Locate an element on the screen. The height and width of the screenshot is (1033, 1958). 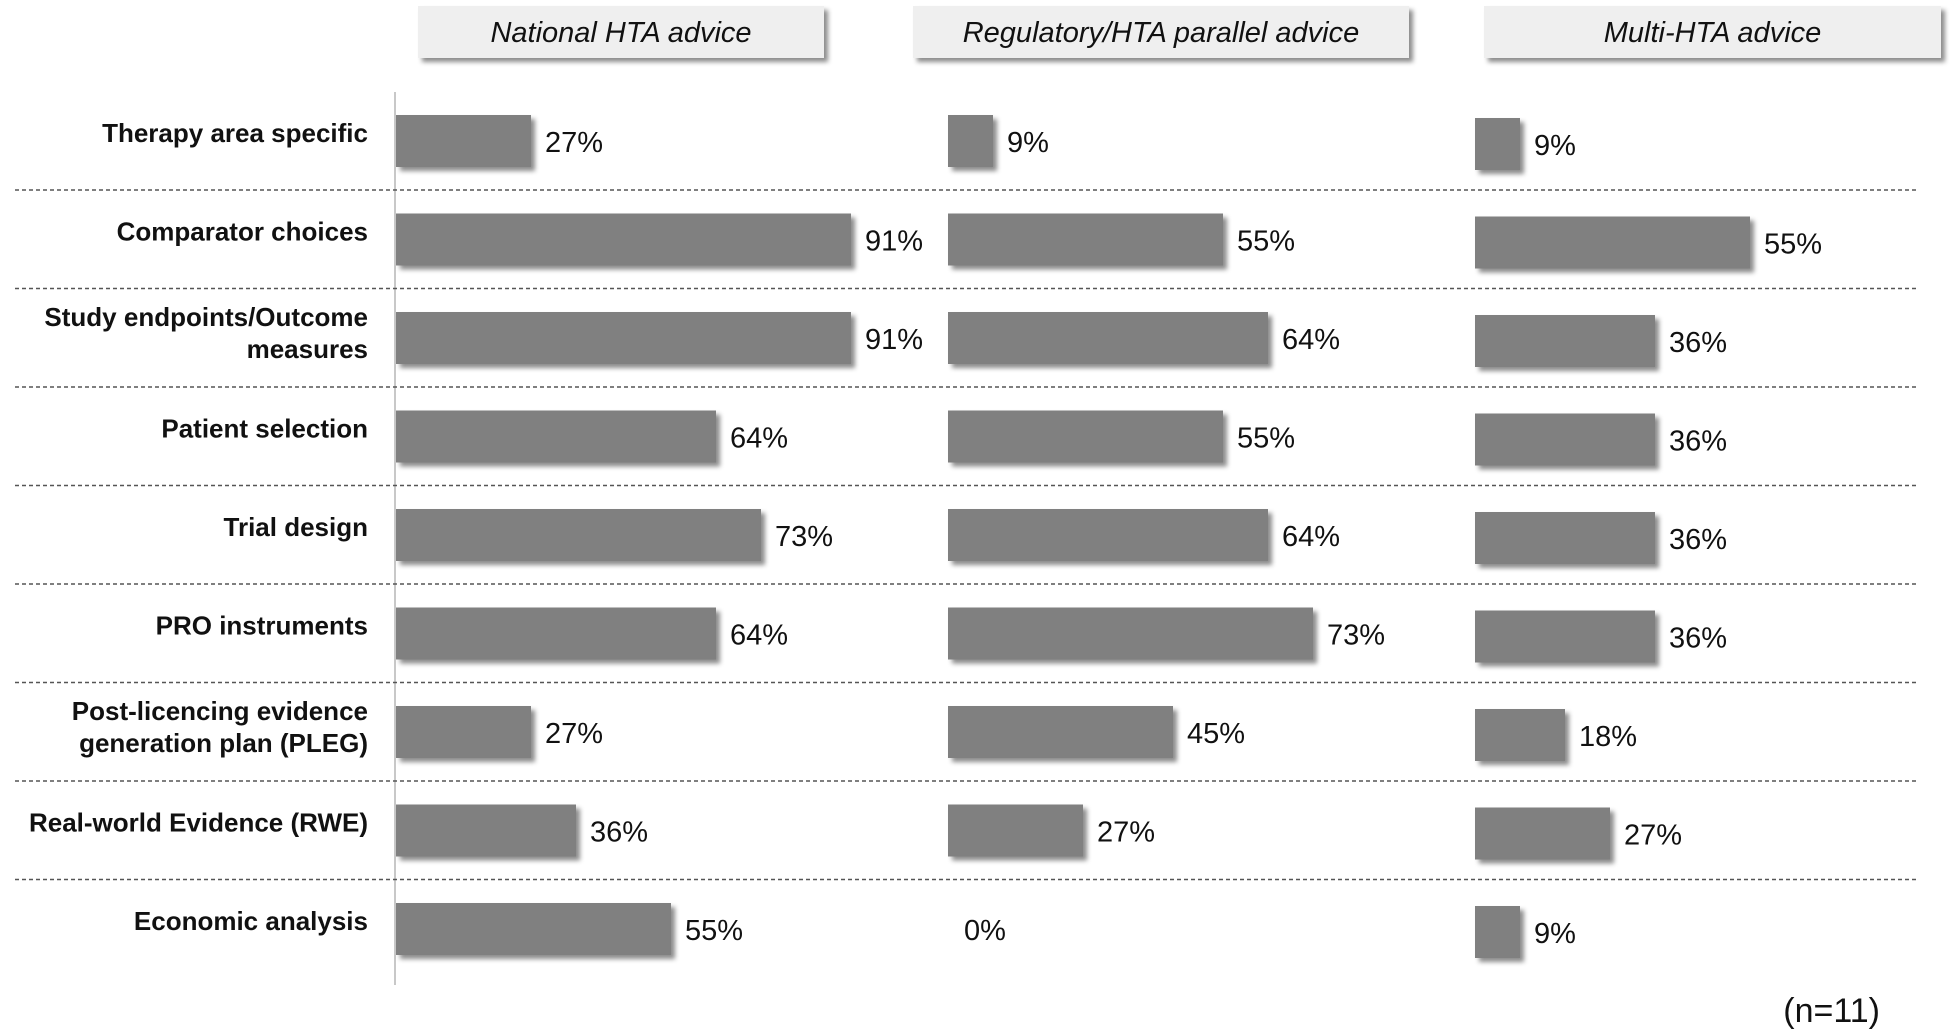
bar-regulatory-hta-parallel-advice-comparator-choices is located at coordinates (1085, 239).